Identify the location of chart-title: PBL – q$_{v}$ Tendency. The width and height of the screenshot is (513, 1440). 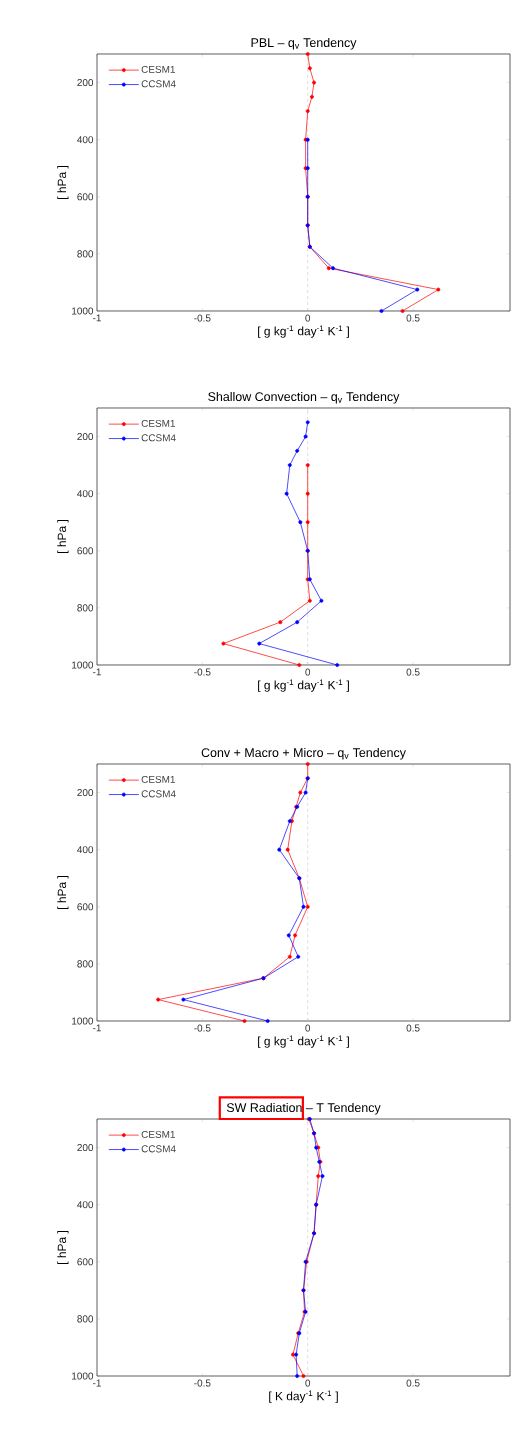
(304, 43).